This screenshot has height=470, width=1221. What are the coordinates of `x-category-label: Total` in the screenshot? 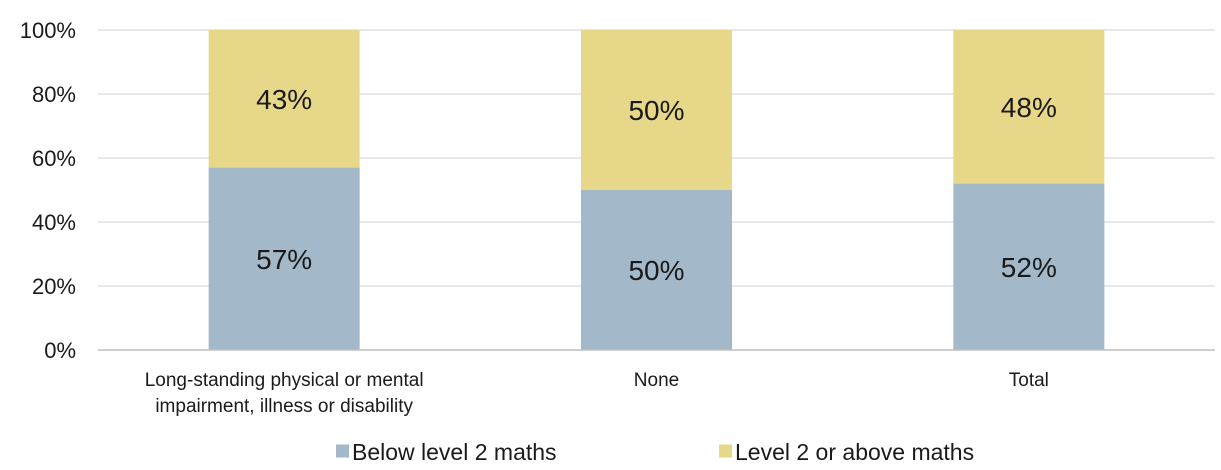 It's located at (1029, 380).